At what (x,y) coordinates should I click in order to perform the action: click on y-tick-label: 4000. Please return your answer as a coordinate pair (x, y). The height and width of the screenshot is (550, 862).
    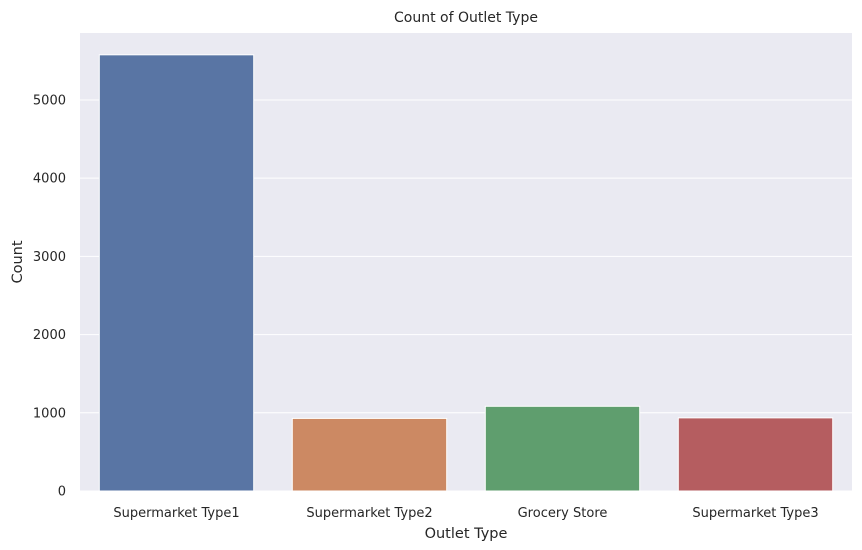
    Looking at the image, I should click on (49, 179).